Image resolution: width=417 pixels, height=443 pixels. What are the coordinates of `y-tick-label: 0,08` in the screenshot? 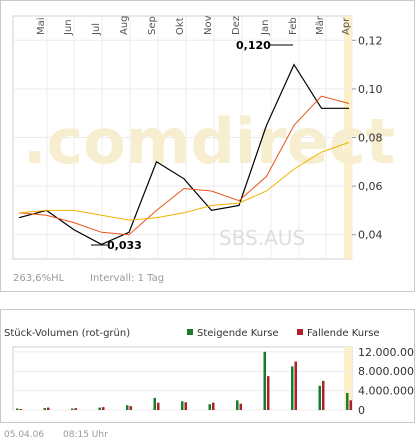 It's located at (370, 138).